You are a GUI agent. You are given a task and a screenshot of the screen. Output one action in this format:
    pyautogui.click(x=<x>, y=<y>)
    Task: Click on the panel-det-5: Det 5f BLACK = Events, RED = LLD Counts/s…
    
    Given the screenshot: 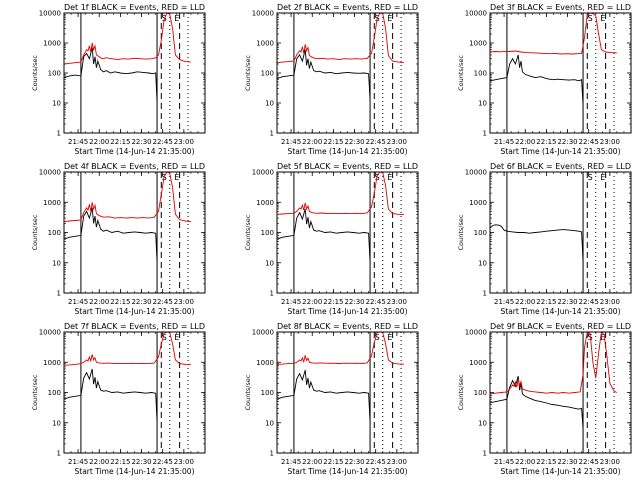 What is the action you would take?
    pyautogui.click(x=331, y=239)
    